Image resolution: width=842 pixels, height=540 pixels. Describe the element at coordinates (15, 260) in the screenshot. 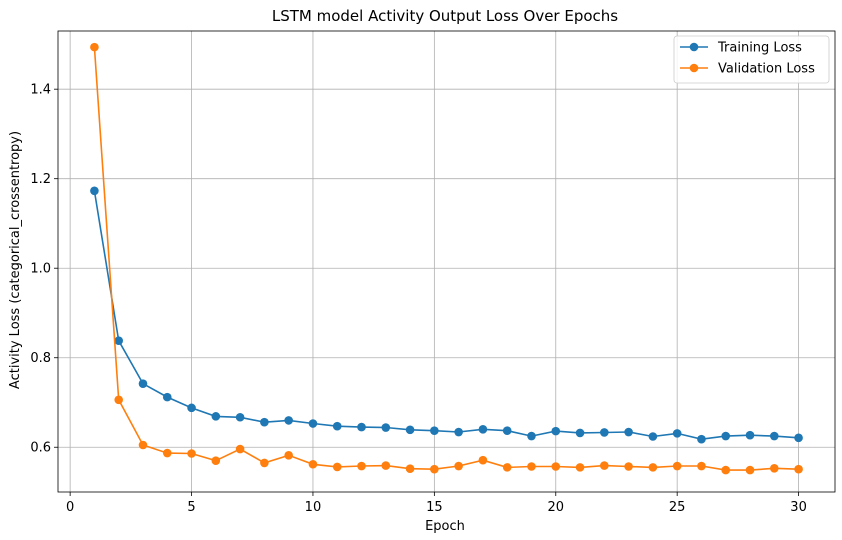

I see `y-axis-label: Activity Loss (categorical_crossentropy)` at that location.